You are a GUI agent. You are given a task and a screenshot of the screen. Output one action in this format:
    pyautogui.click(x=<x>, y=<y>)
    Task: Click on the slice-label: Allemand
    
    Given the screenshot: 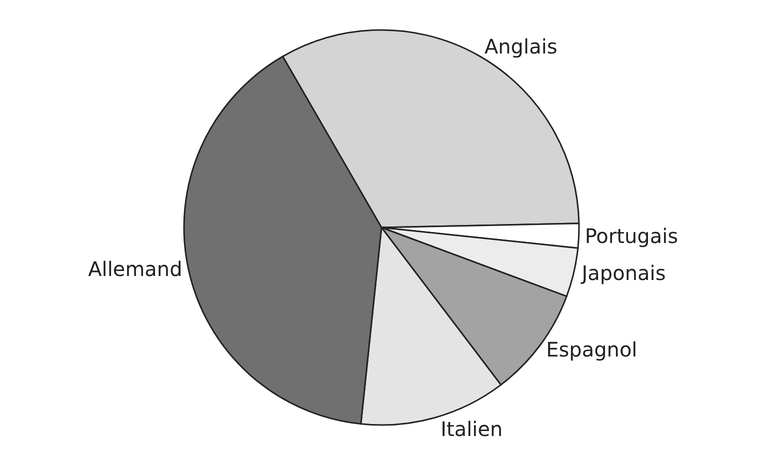 What is the action you would take?
    pyautogui.click(x=135, y=269)
    